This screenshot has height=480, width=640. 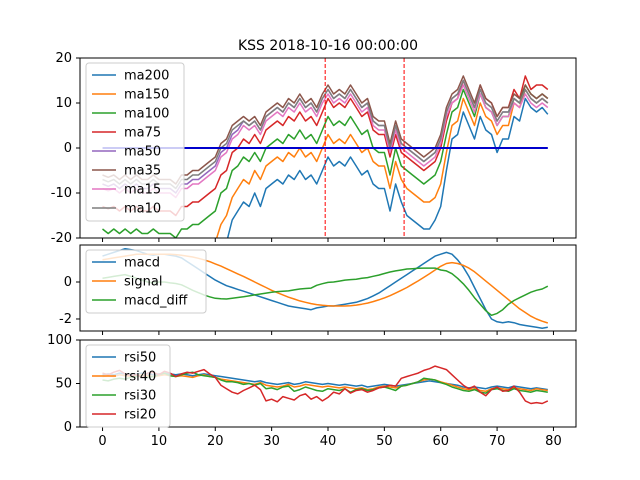 What do you see at coordinates (146, 95) in the screenshot?
I see `legend-label-ma150: ma150` at bounding box center [146, 95].